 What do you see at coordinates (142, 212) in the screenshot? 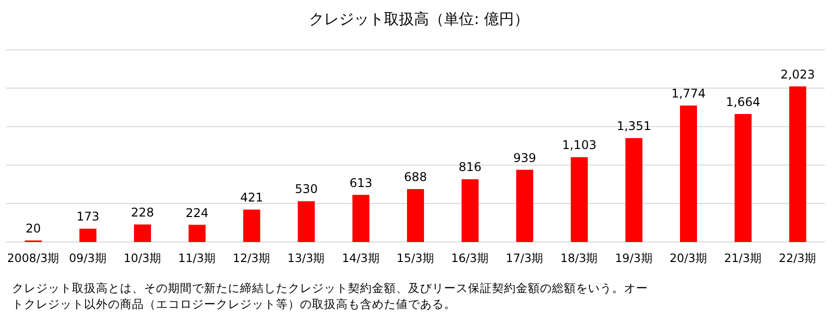
I see `data-label: 228` at bounding box center [142, 212].